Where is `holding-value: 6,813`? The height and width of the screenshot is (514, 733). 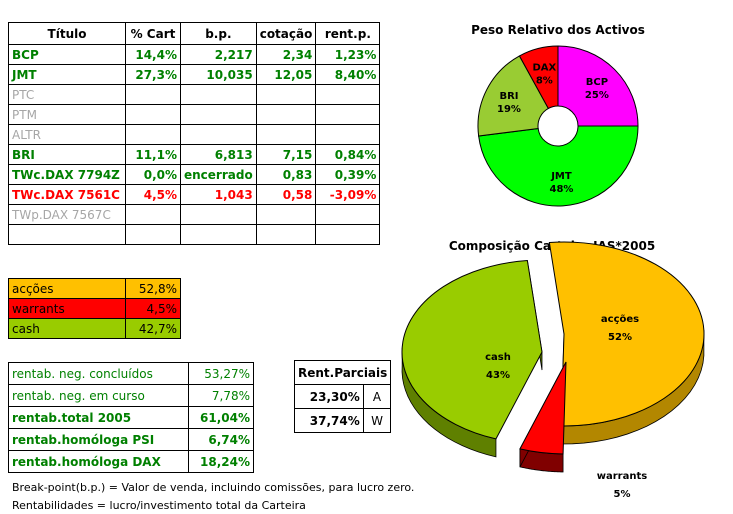 holding-value: 6,813 is located at coordinates (218, 154).